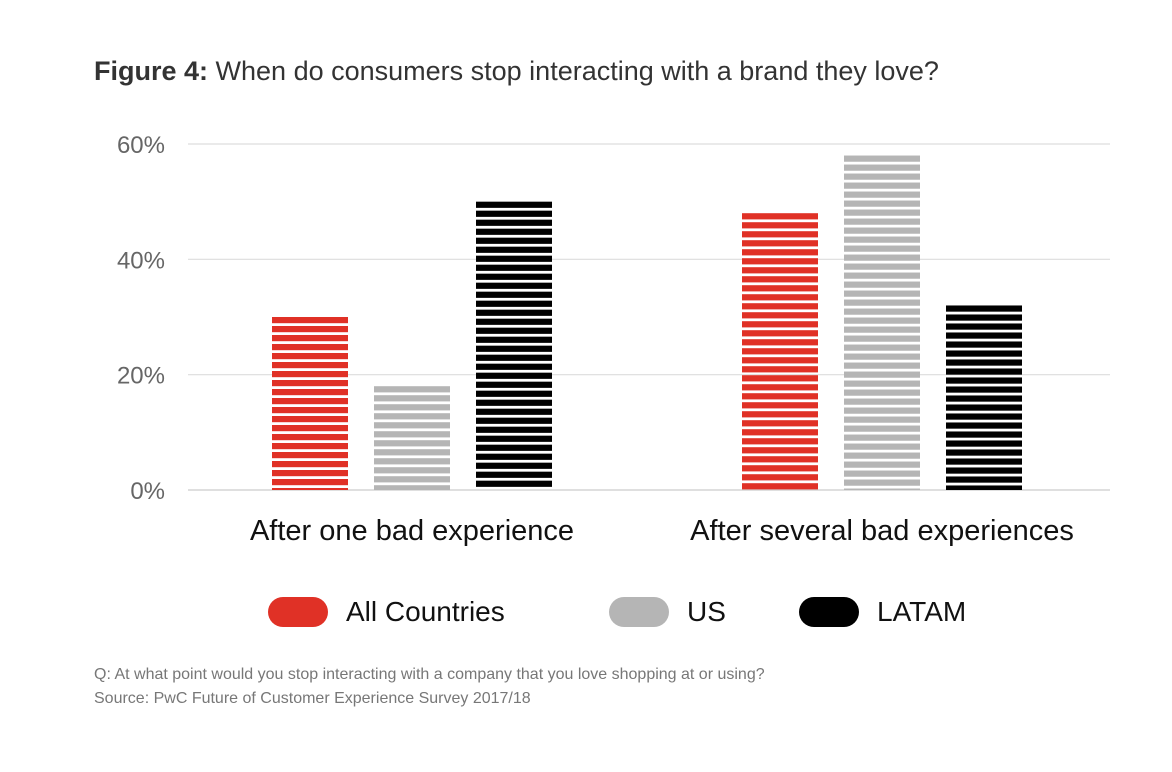  What do you see at coordinates (922, 611) in the screenshot?
I see `legend-label-latam: LATAM` at bounding box center [922, 611].